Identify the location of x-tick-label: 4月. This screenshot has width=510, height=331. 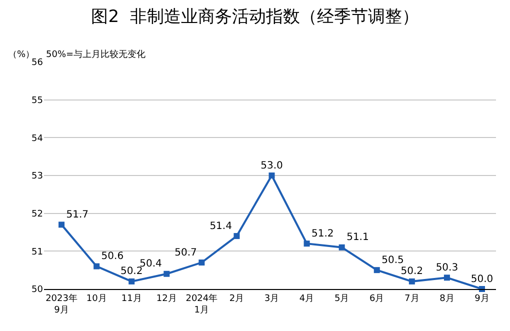
(306, 299).